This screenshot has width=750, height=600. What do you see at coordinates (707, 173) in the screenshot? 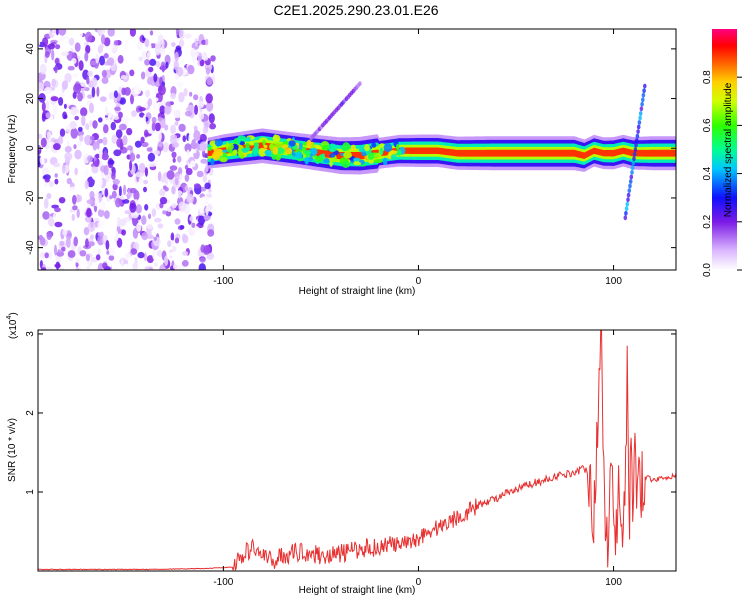
I see `colorbar-tick-label: 0.4` at bounding box center [707, 173].